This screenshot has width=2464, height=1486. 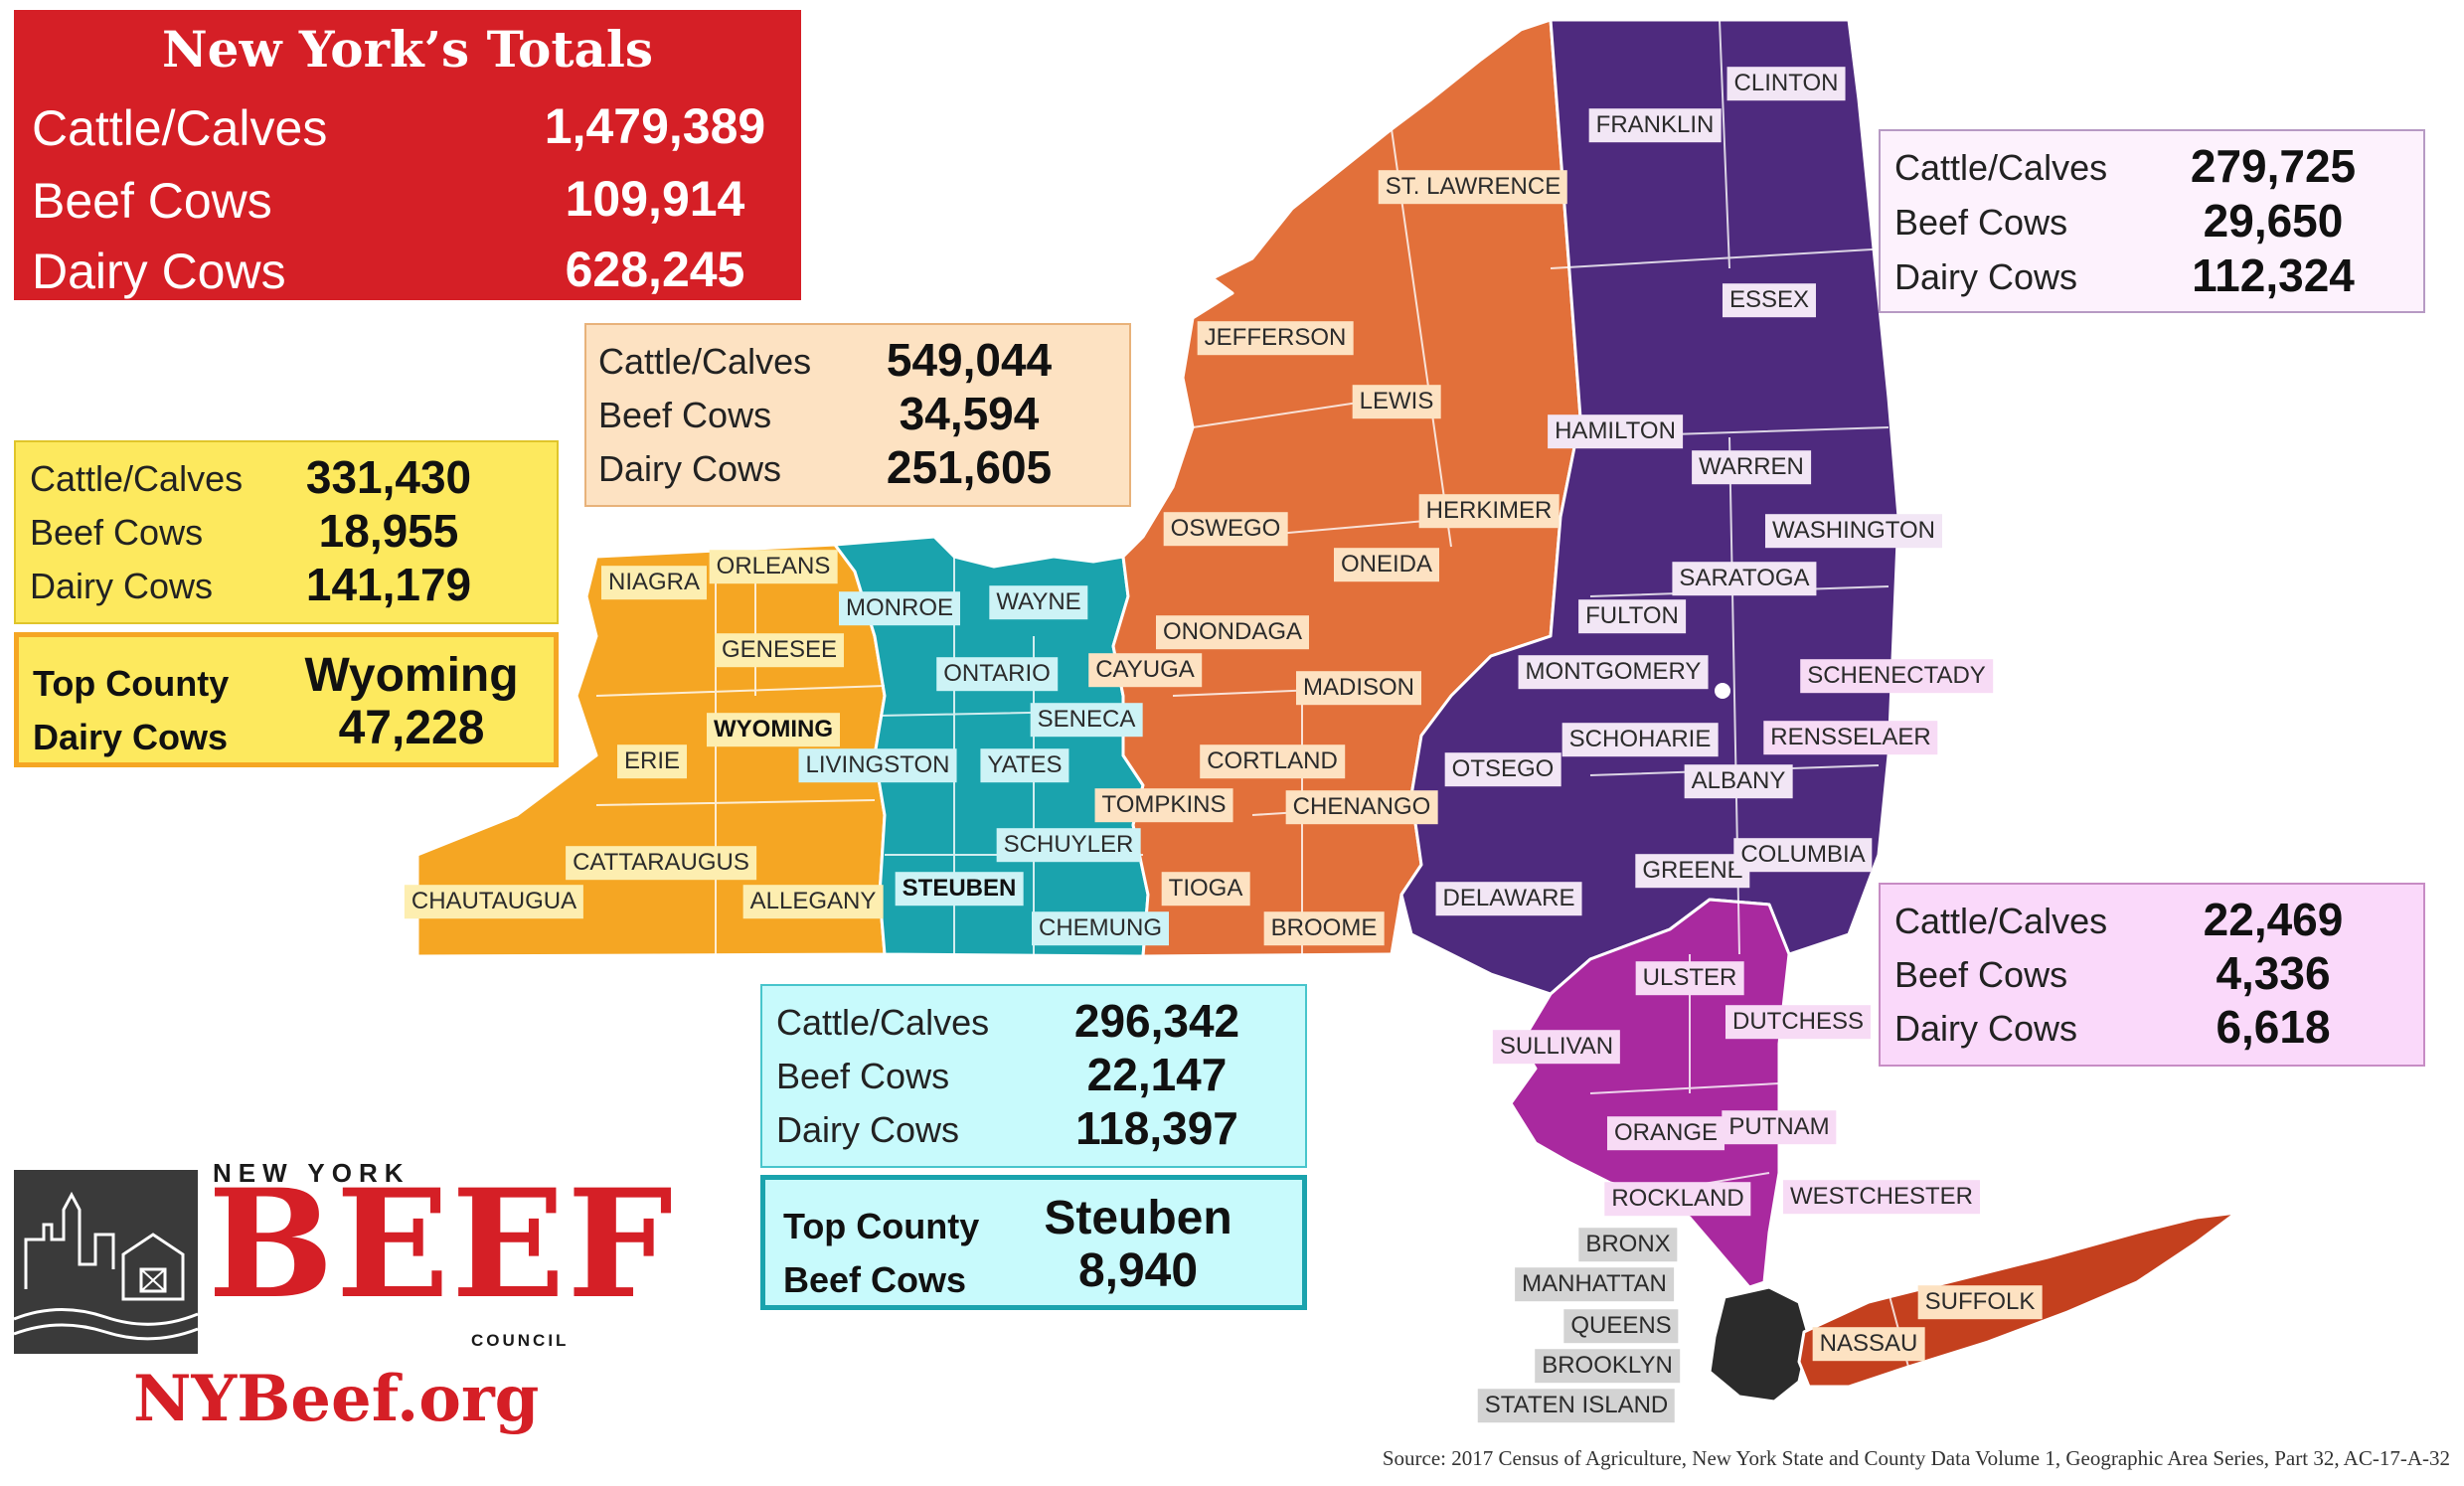 What do you see at coordinates (1086, 720) in the screenshot?
I see `county-label-seneca: SENECA` at bounding box center [1086, 720].